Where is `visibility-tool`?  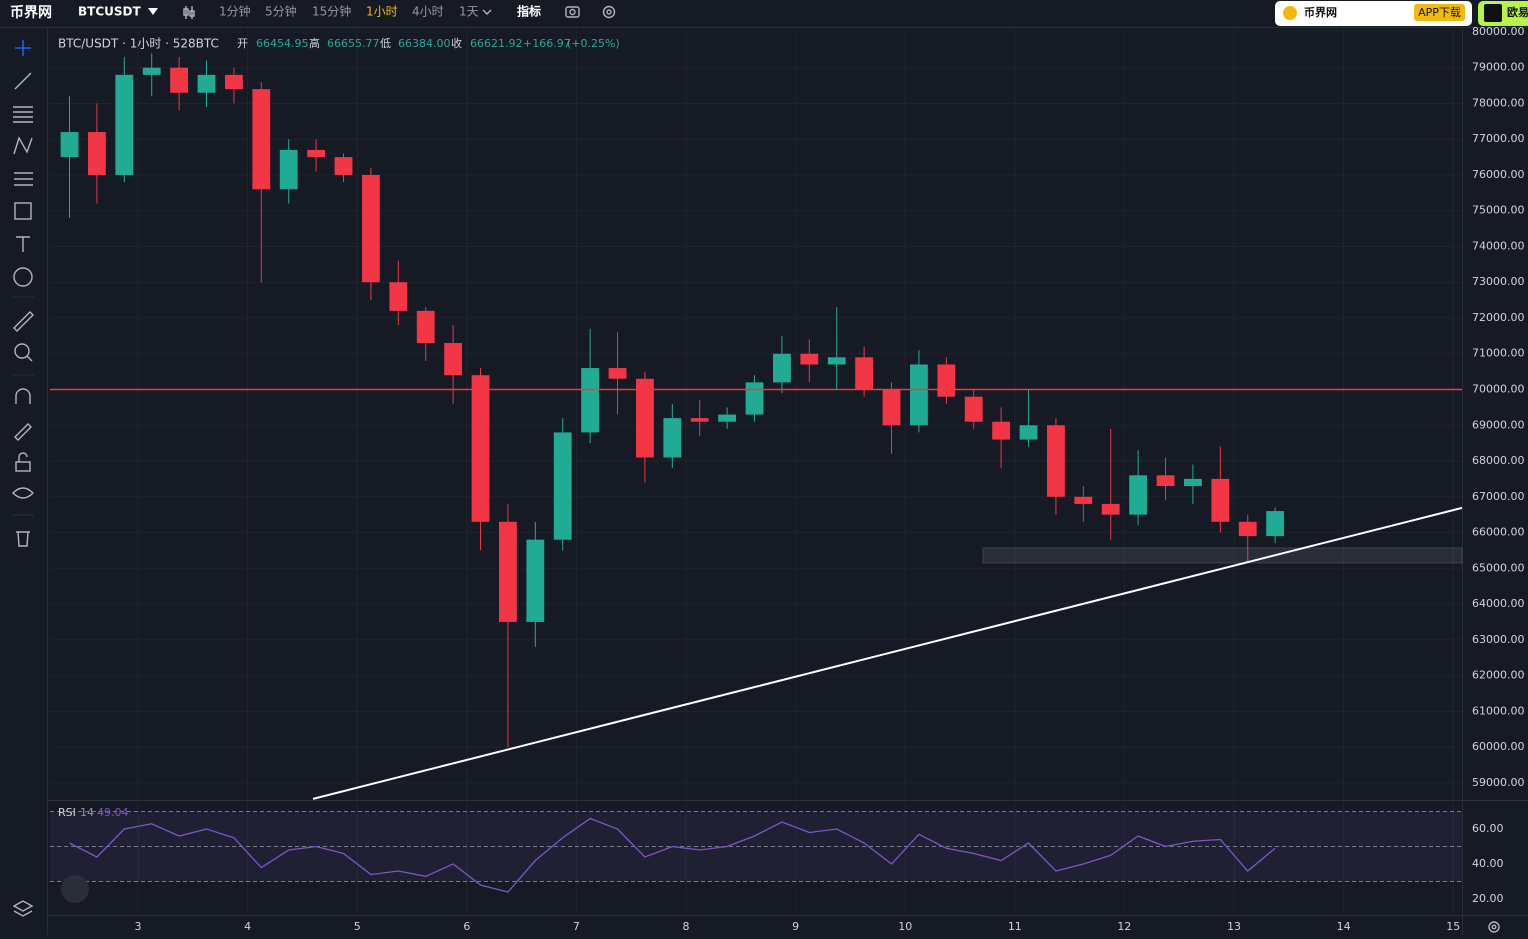 visibility-tool is located at coordinates (23, 493).